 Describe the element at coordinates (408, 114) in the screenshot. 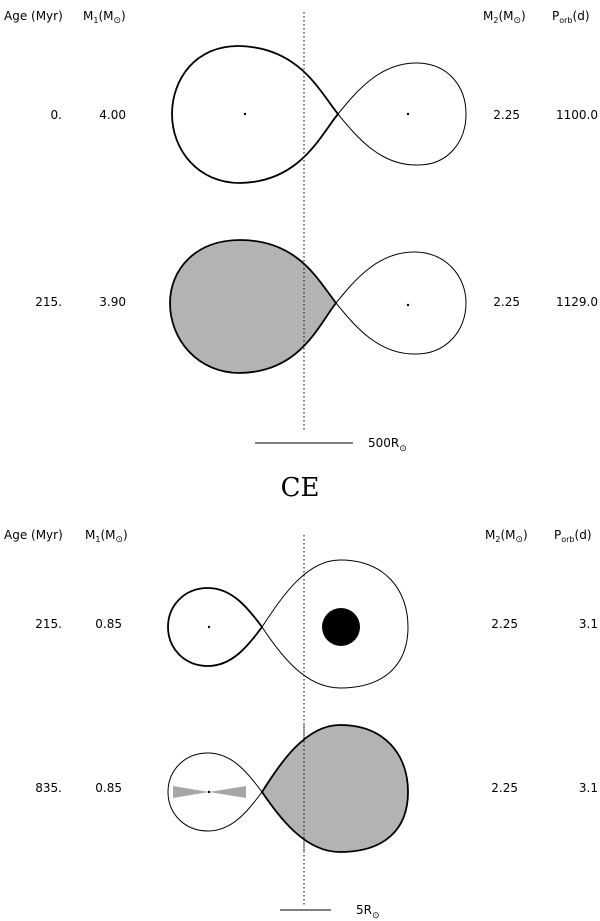

I see `top-row1-secondary-center-dot` at that location.